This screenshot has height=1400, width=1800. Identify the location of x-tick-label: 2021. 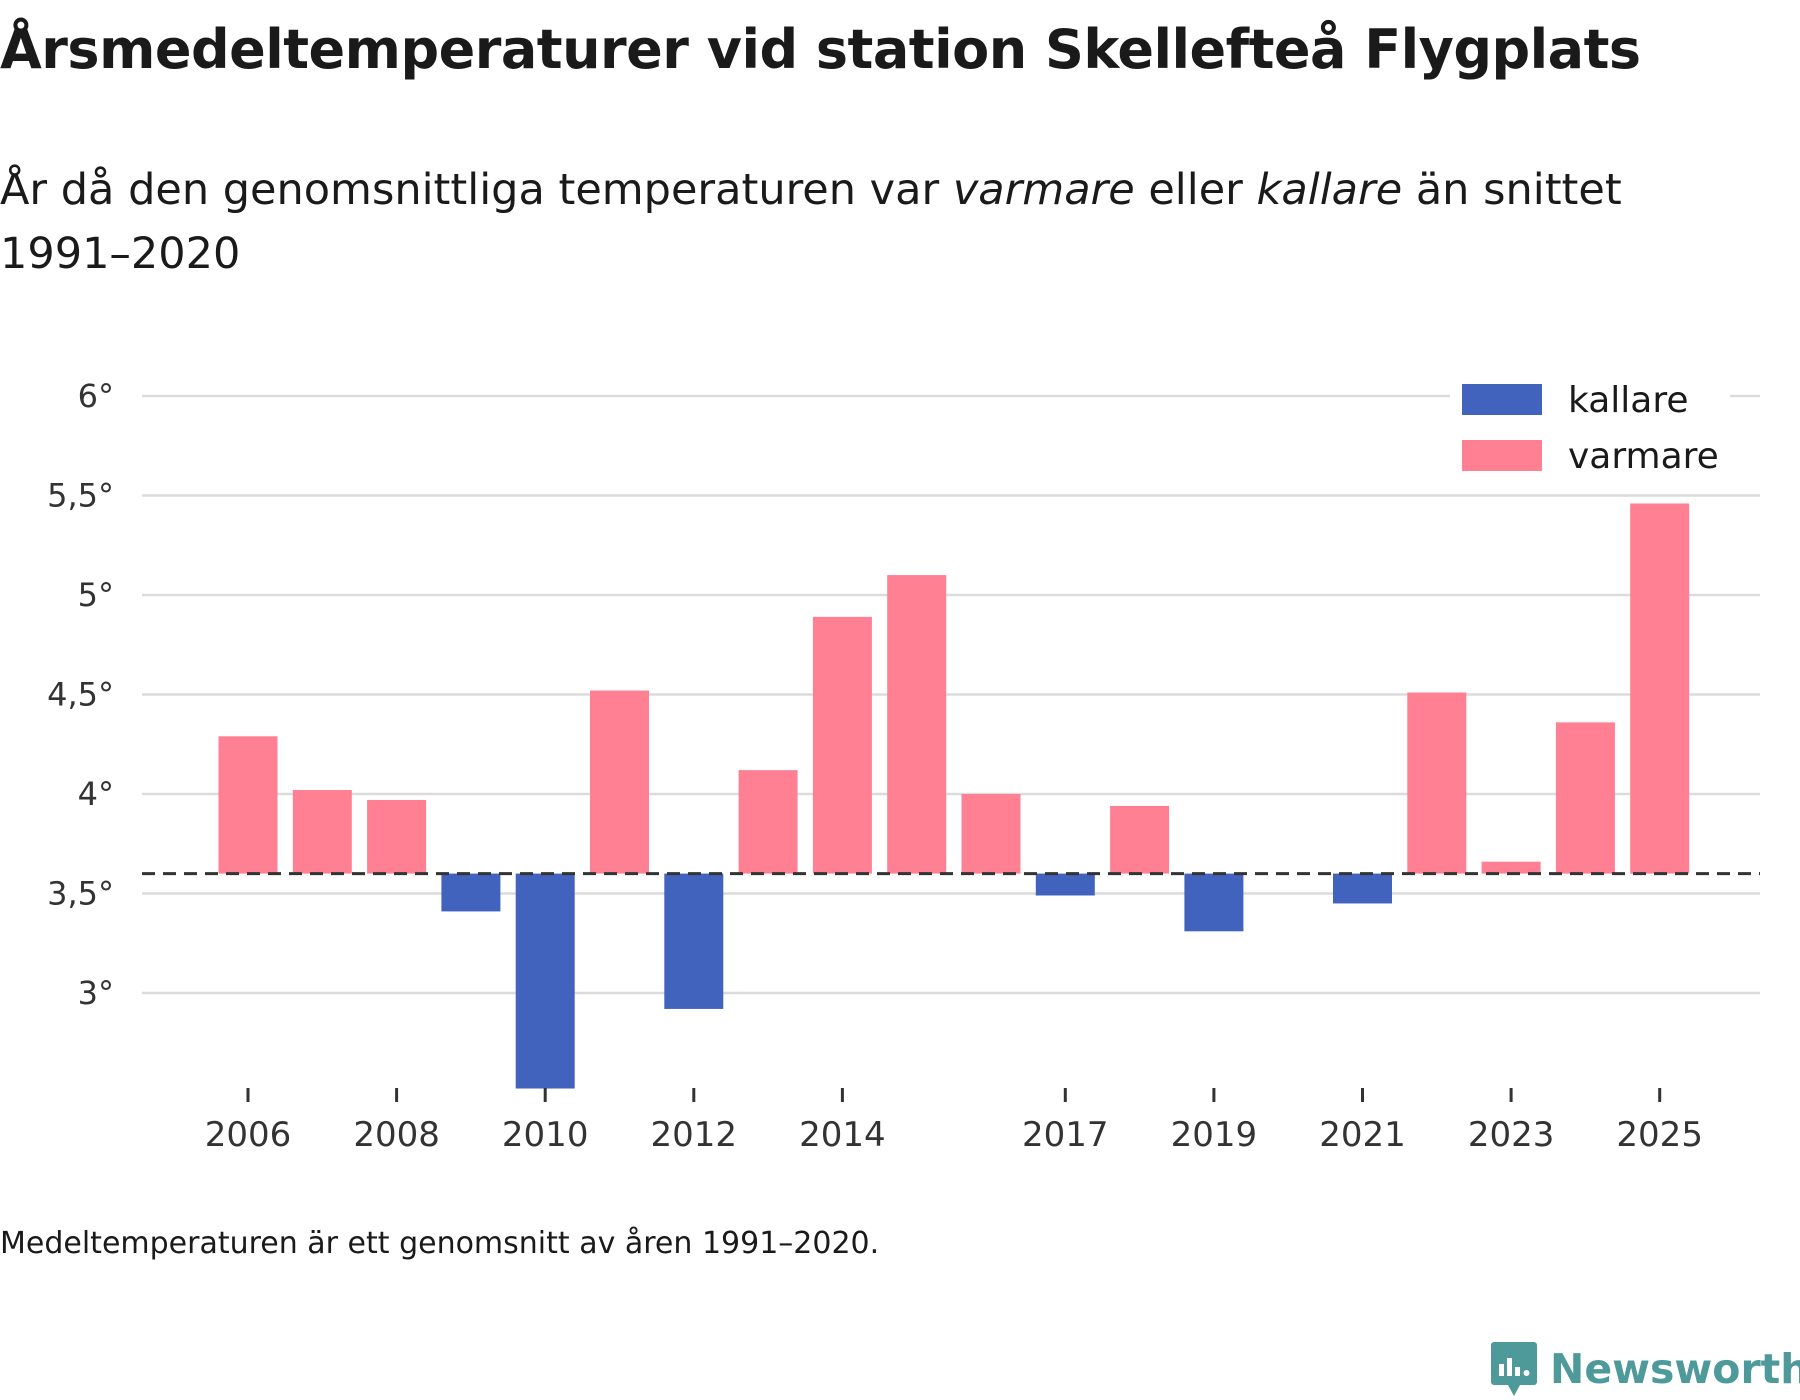
(1362, 1135).